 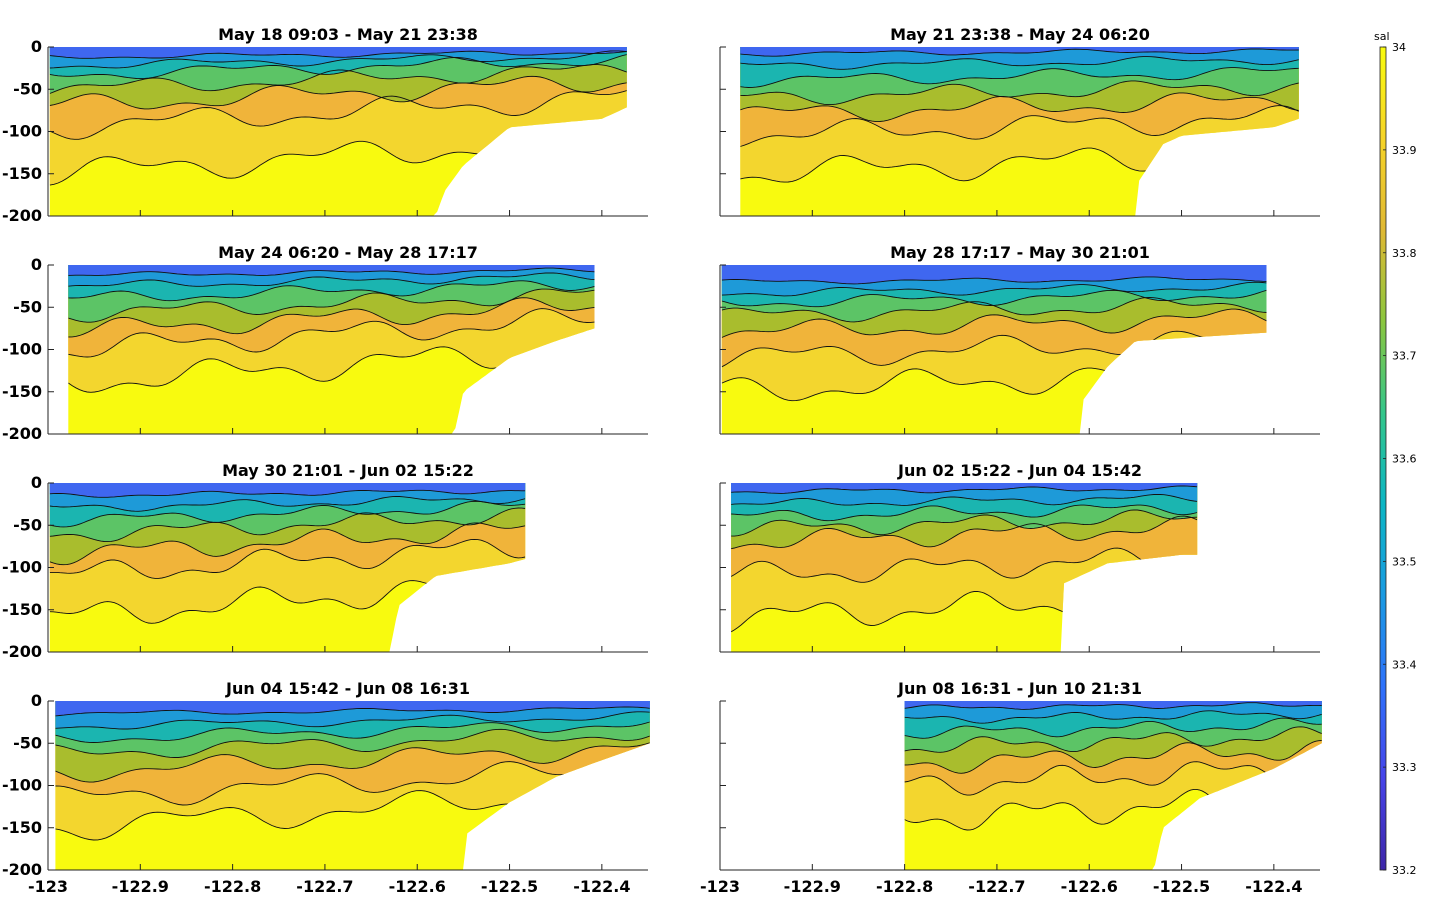 I want to click on colorbar-tick-label: 33.6, so click(x=1404, y=459).